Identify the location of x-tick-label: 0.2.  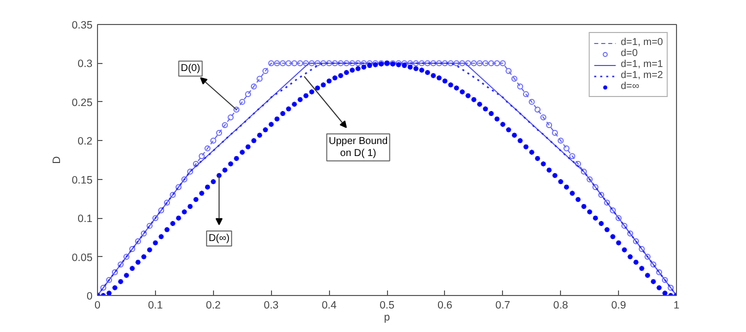
(213, 306).